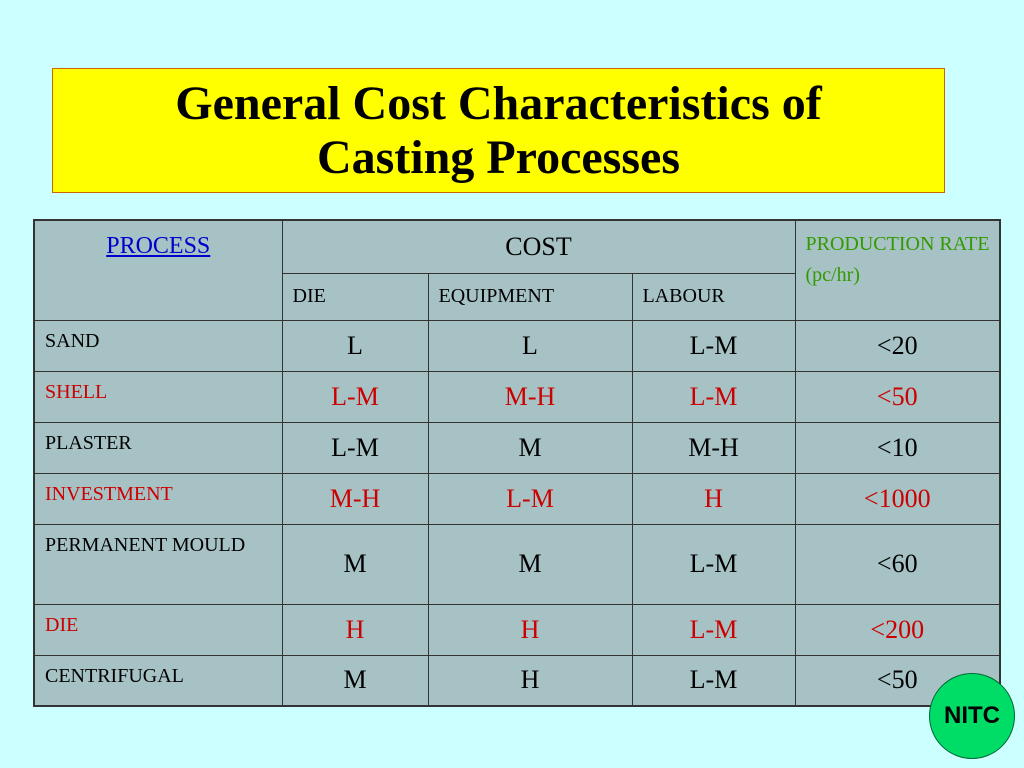  What do you see at coordinates (897, 345) in the screenshot?
I see `production-rate-cell: <20` at bounding box center [897, 345].